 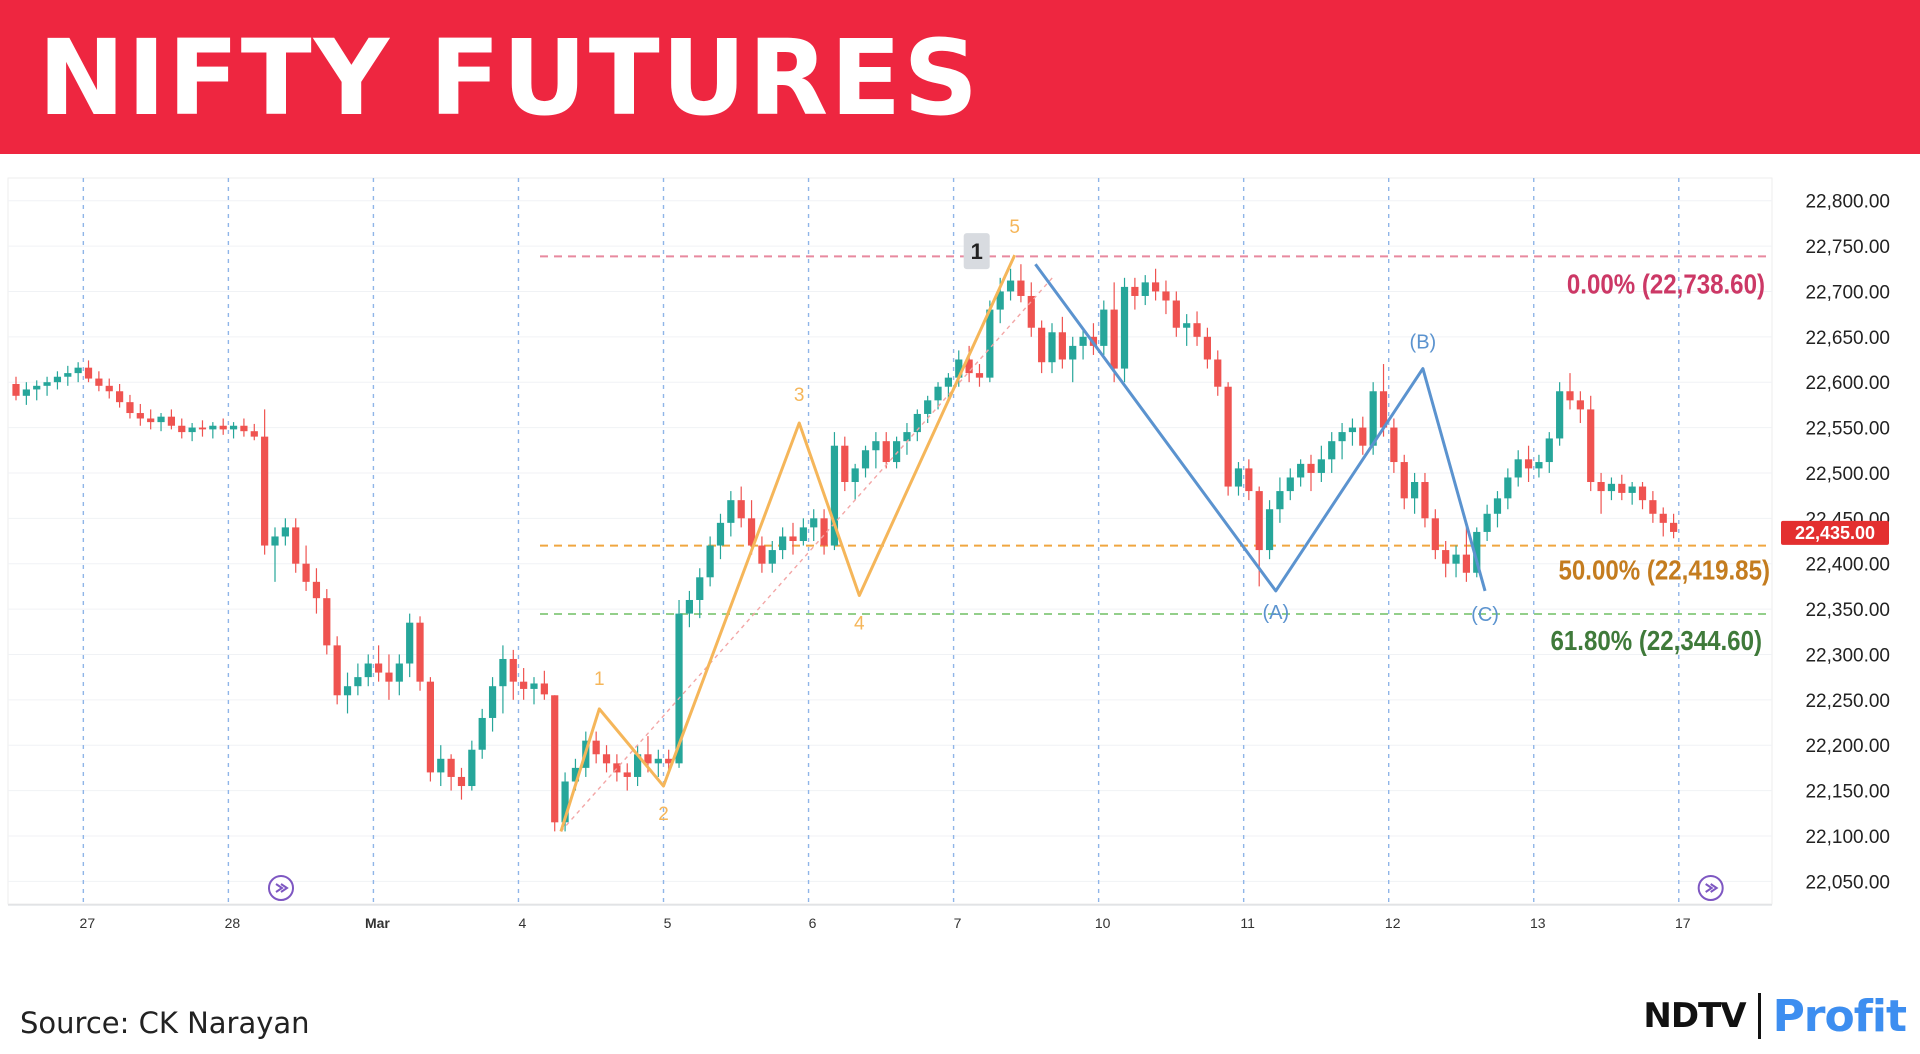 I want to click on y-tick-label: 22,200.00, so click(x=1847, y=746).